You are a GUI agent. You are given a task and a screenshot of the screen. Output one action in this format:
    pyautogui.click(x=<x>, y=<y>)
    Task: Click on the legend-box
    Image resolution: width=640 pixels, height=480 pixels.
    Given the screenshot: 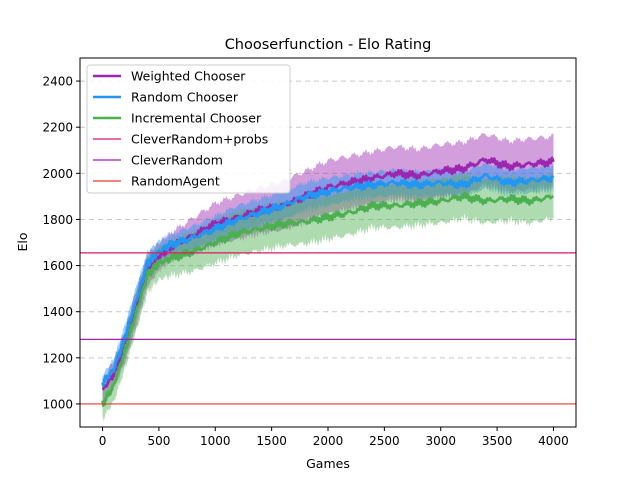 What is the action you would take?
    pyautogui.click(x=188, y=129)
    